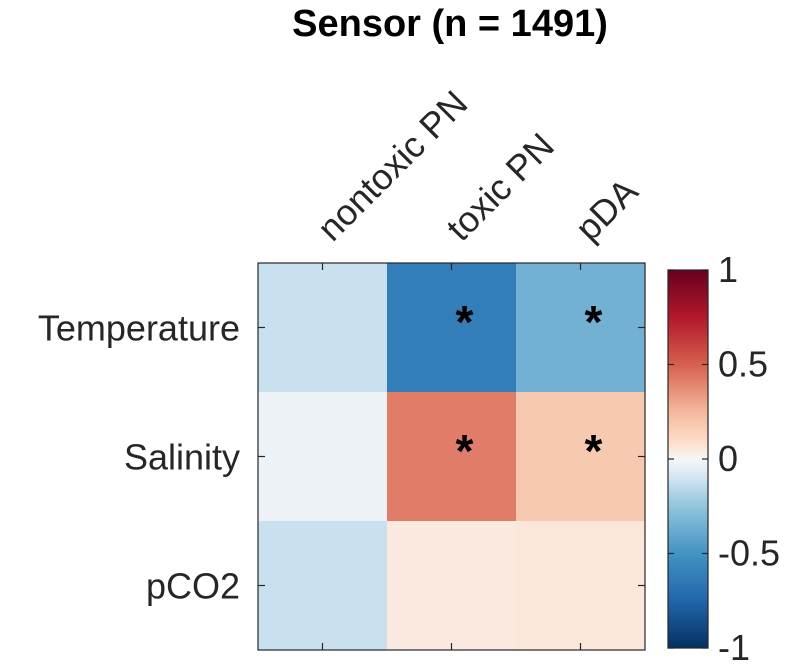  Describe the element at coordinates (450, 24) in the screenshot. I see `chart-title: Sensor (n = 1491)` at that location.